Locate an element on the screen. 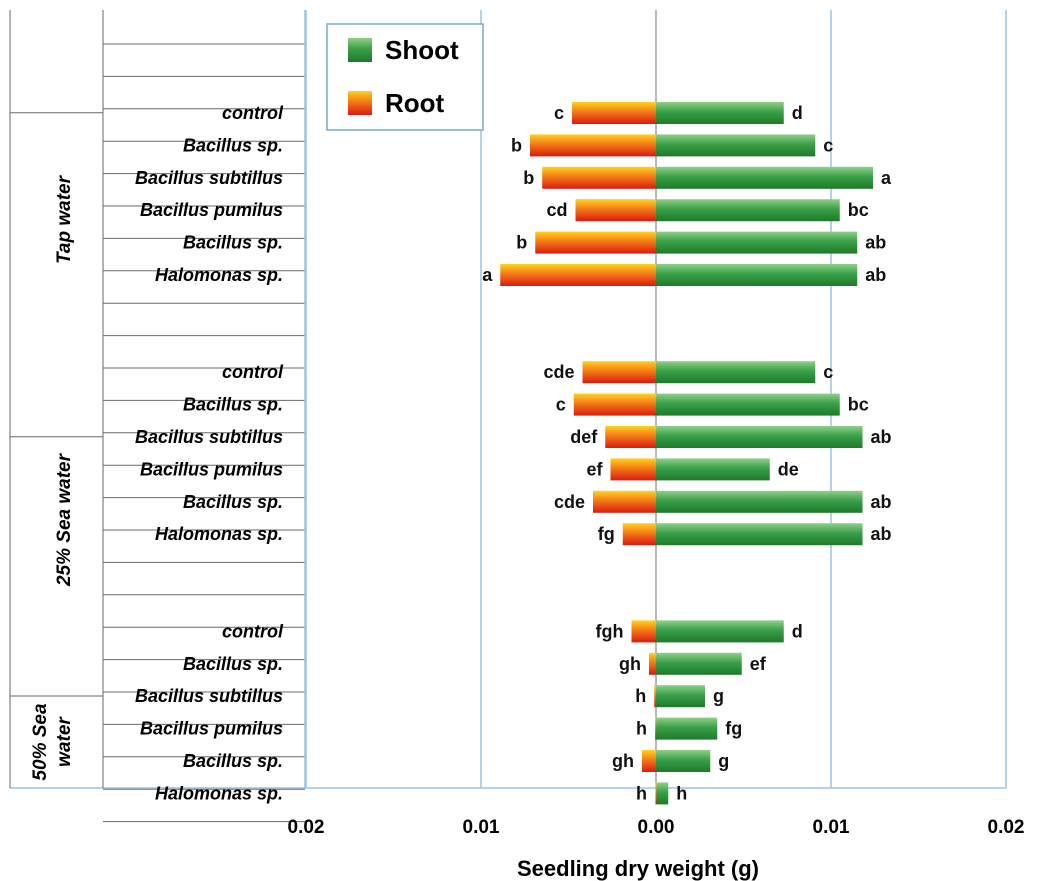  shoot-letter: g is located at coordinates (723, 761).